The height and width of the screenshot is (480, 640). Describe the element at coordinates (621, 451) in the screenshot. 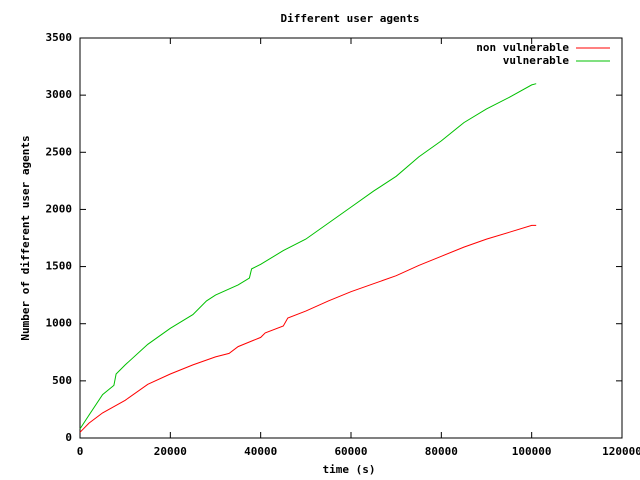

I see `x-tick-label: 120000` at that location.